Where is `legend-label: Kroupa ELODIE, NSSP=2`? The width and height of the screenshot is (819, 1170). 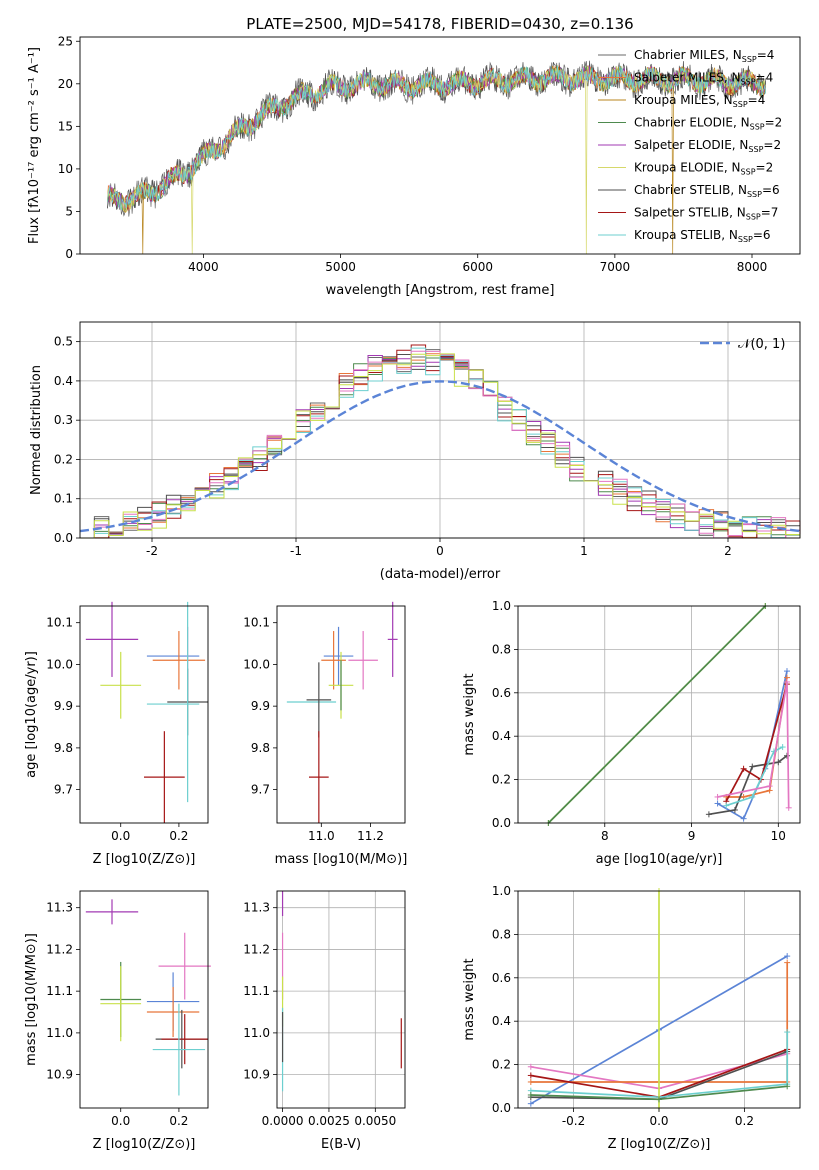
legend-label: Kroupa ELODIE, NSSP=2 is located at coordinates (703, 169).